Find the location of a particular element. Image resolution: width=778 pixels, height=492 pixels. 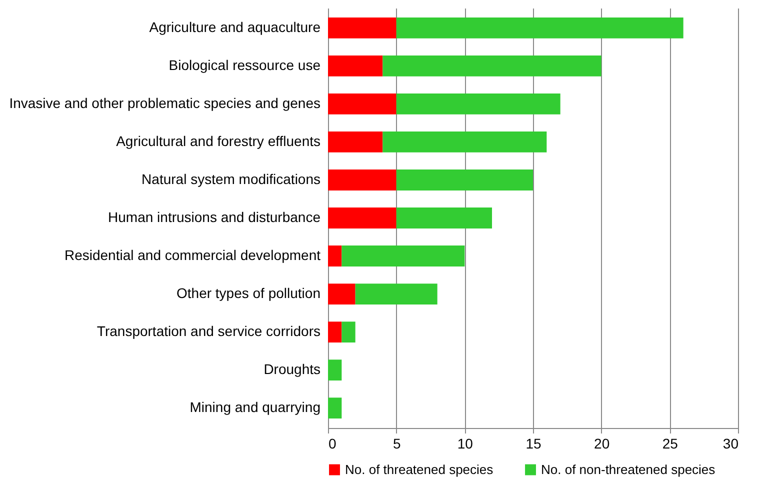

y-tick-label: Other types of pollution is located at coordinates (248, 293).